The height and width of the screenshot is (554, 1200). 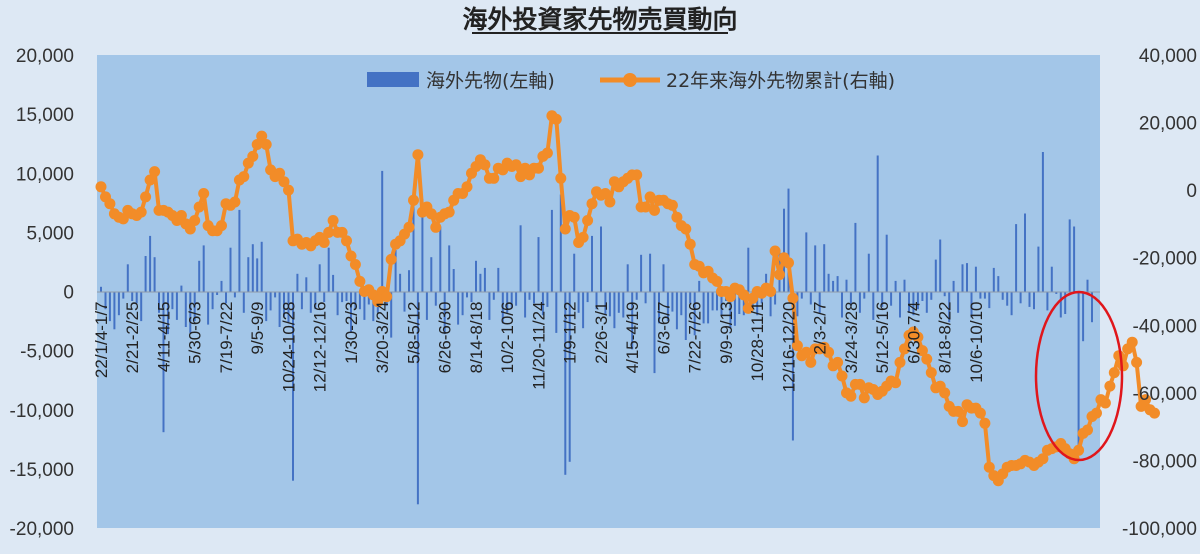 What do you see at coordinates (726, 333) in the screenshot?
I see `x-axis-tick: 9/9-9/13` at bounding box center [726, 333].